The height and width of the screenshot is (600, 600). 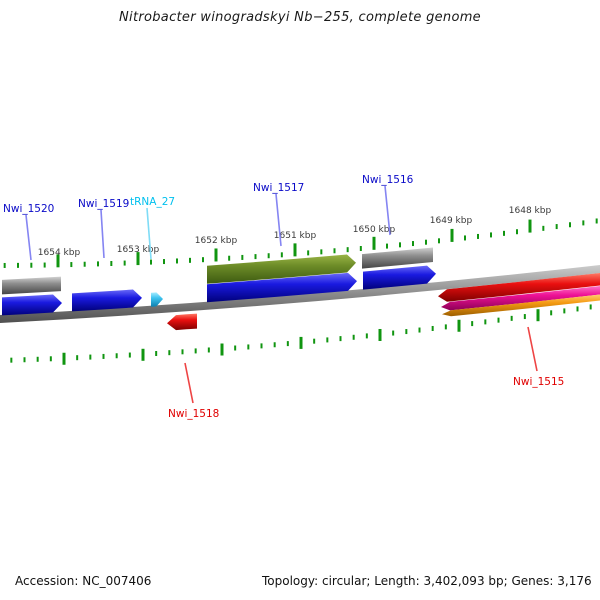 I want to click on ruler-label: 1654 kbp, so click(x=59, y=253).